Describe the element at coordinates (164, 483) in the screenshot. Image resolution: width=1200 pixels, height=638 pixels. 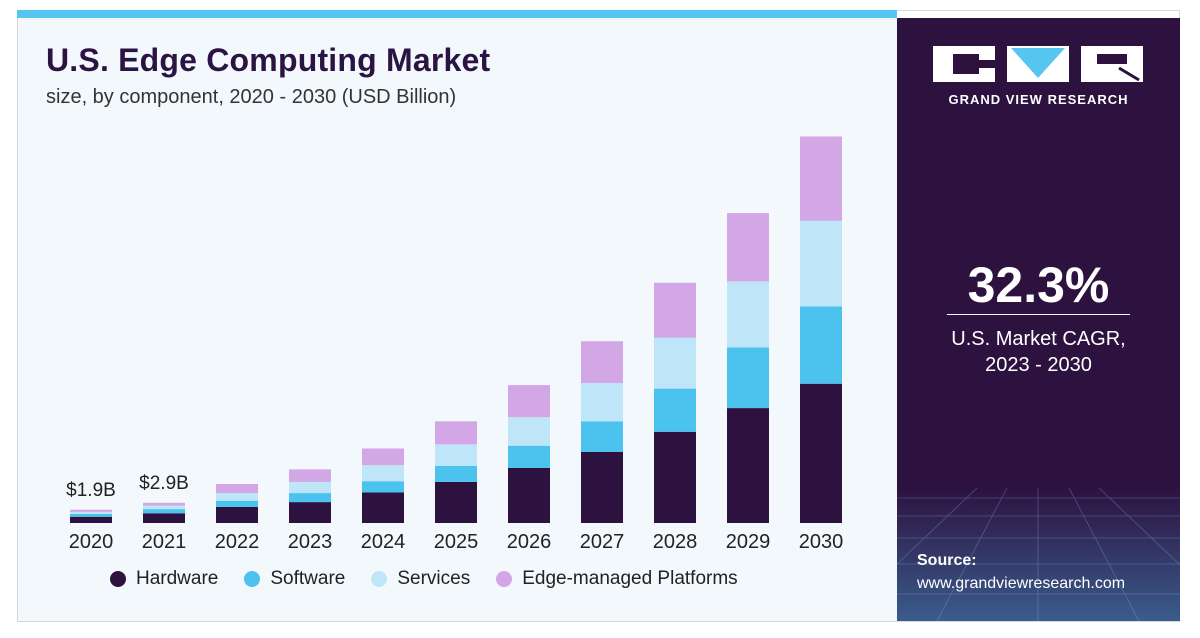
I see `data-label-2021: $2.9B` at that location.